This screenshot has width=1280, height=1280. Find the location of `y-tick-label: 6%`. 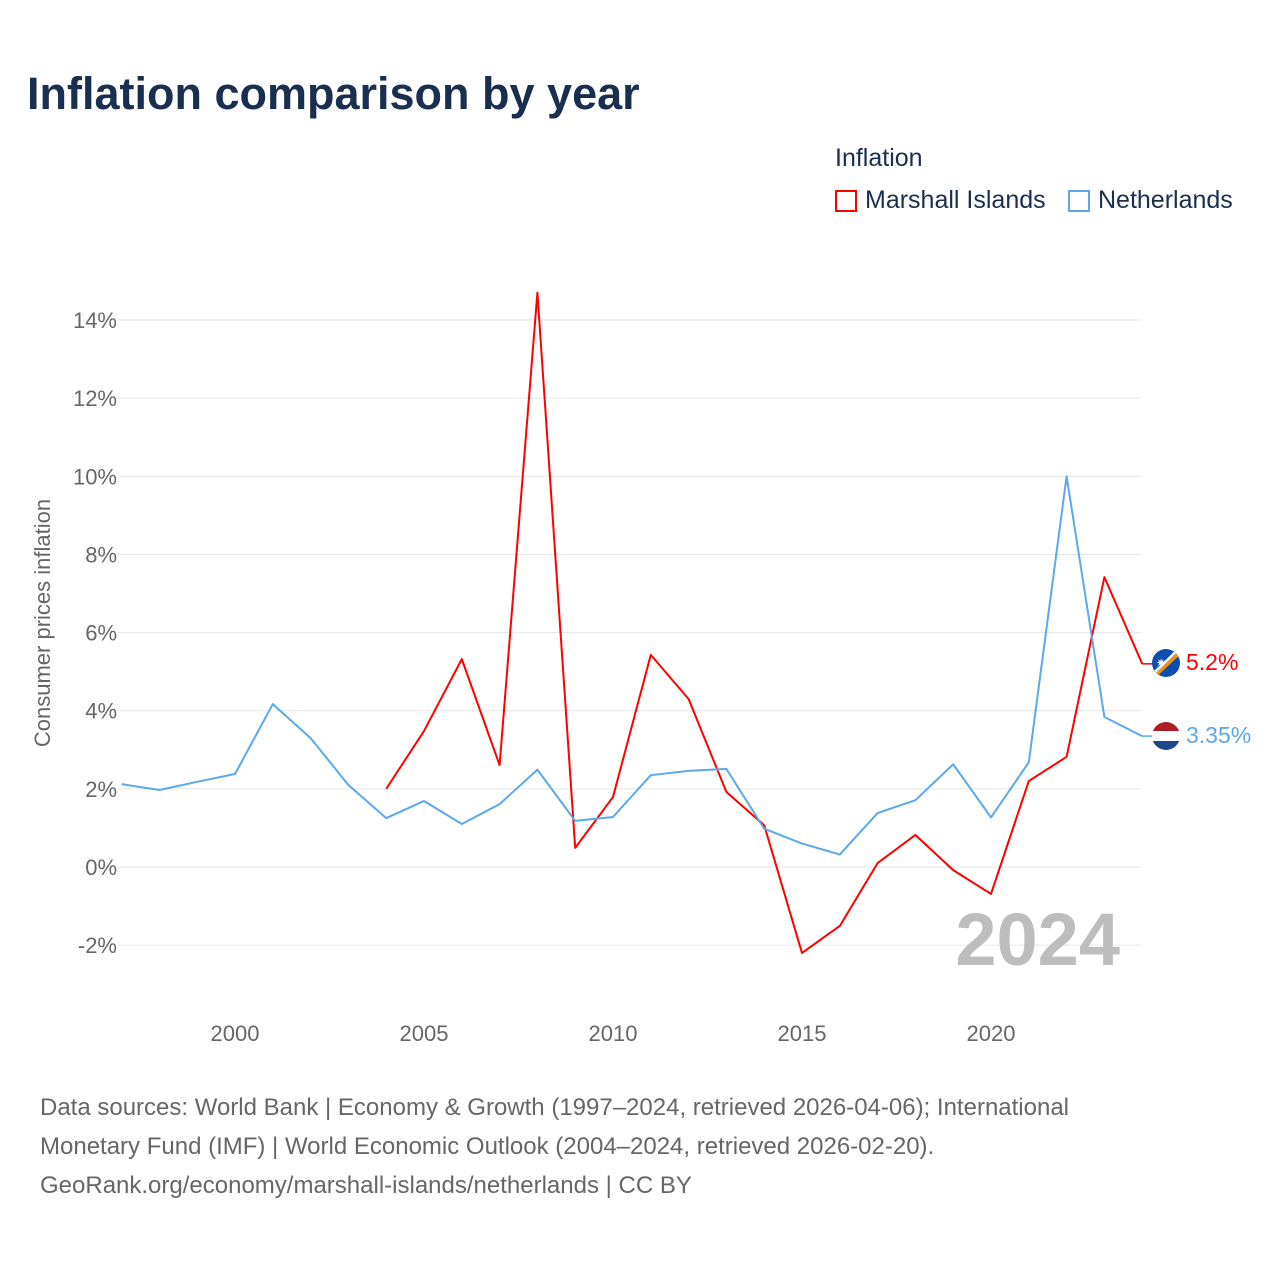

y-tick-label: 6% is located at coordinates (101, 633).